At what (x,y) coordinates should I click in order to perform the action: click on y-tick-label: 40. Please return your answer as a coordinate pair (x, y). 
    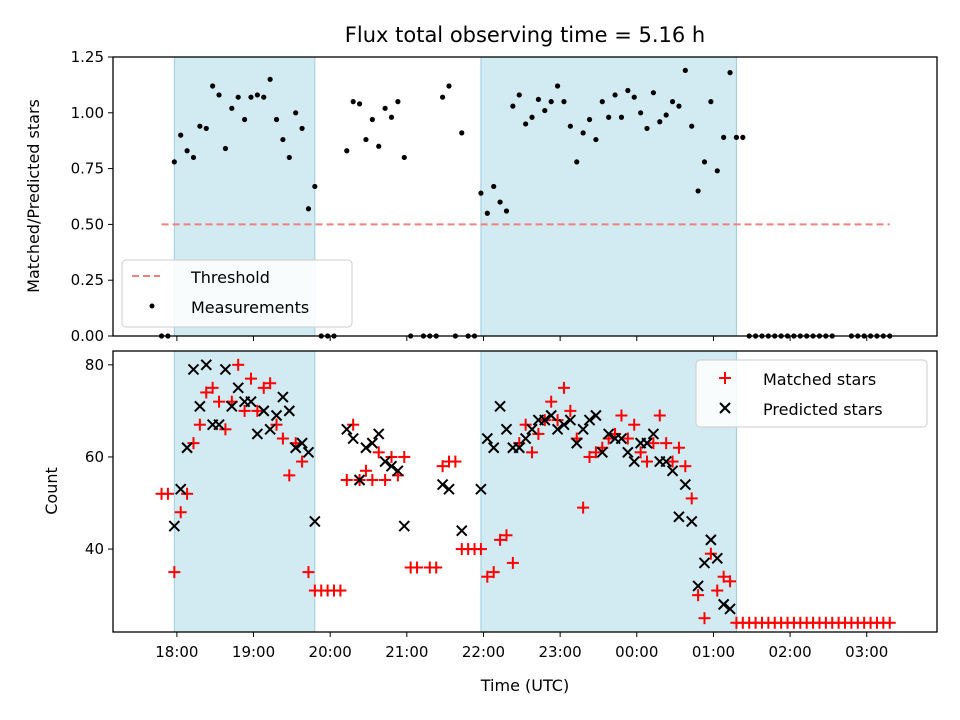
    Looking at the image, I should click on (94, 549).